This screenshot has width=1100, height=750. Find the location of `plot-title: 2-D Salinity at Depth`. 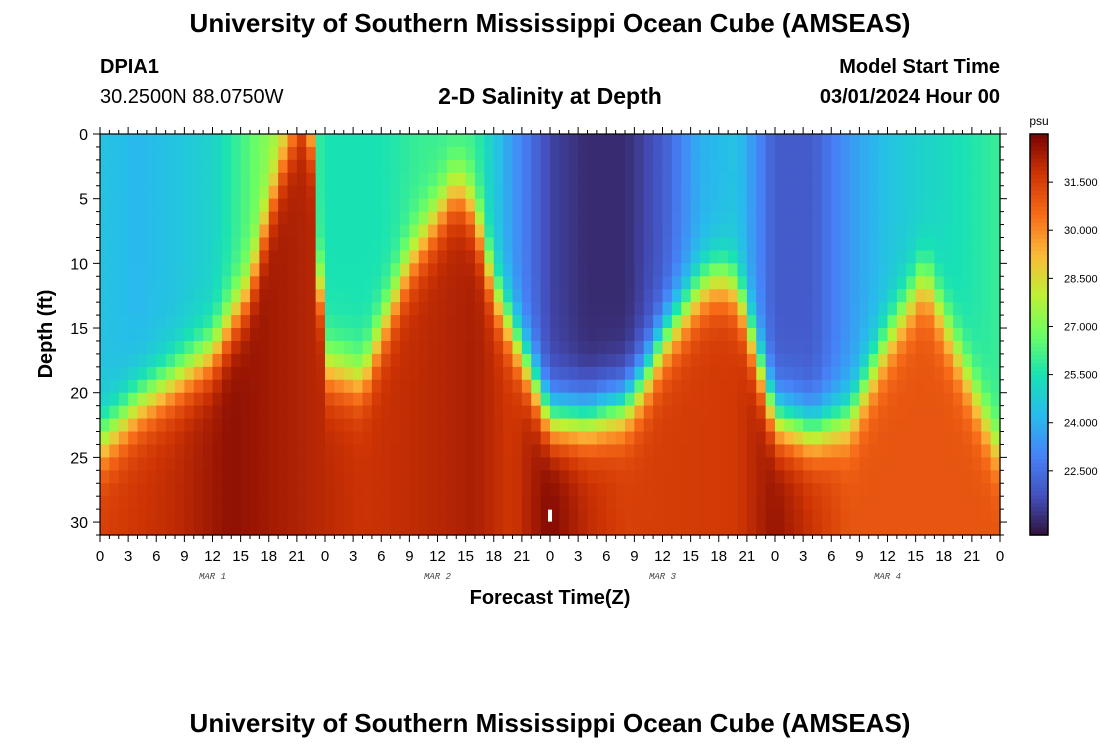

plot-title: 2-D Salinity at Depth is located at coordinates (550, 96).